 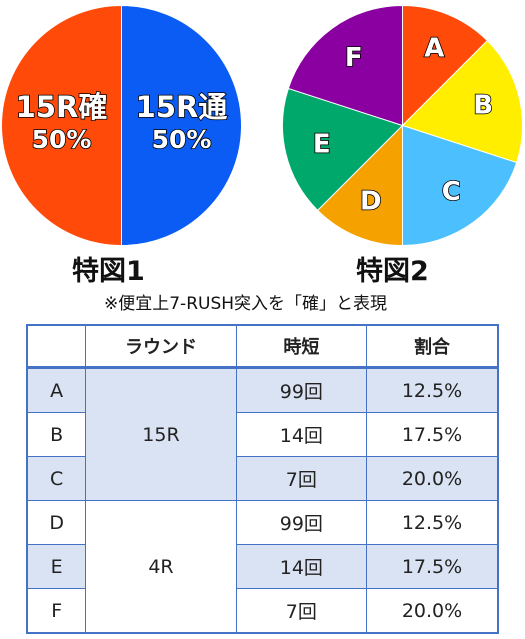 What do you see at coordinates (62, 139) in the screenshot?
I see `pie1-value-1: 50%` at bounding box center [62, 139].